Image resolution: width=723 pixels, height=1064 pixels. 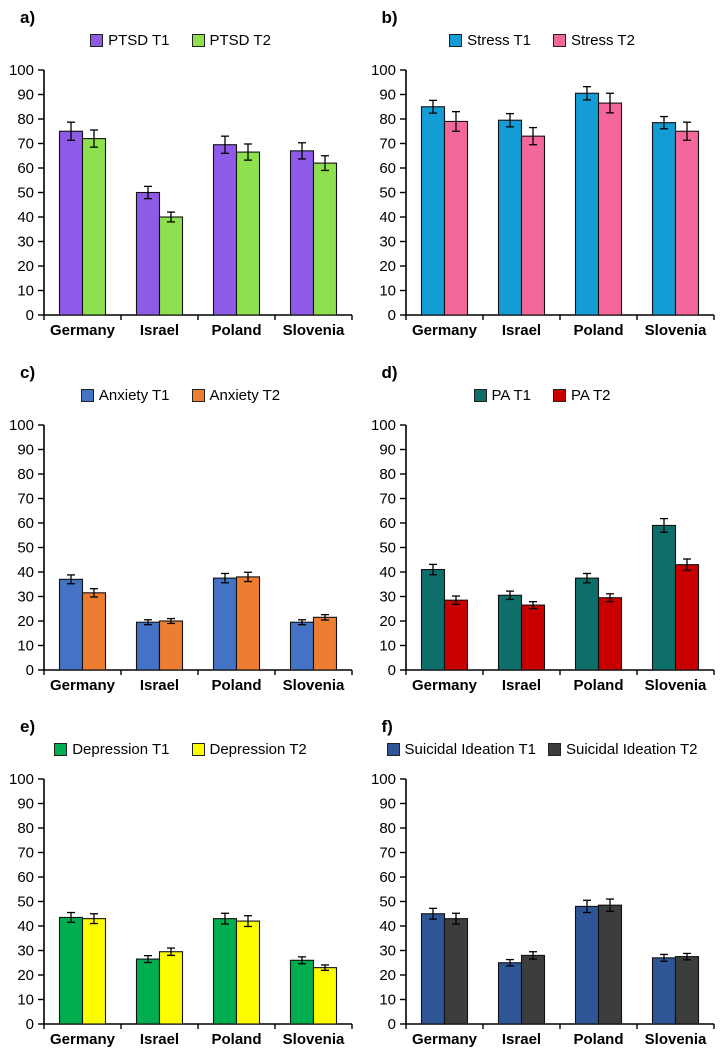 I want to click on legend-item: Anxiety T1, so click(x=125, y=395).